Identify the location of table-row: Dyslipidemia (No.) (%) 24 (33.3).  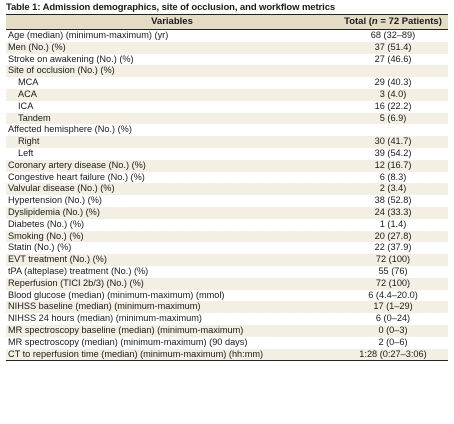
(227, 212).